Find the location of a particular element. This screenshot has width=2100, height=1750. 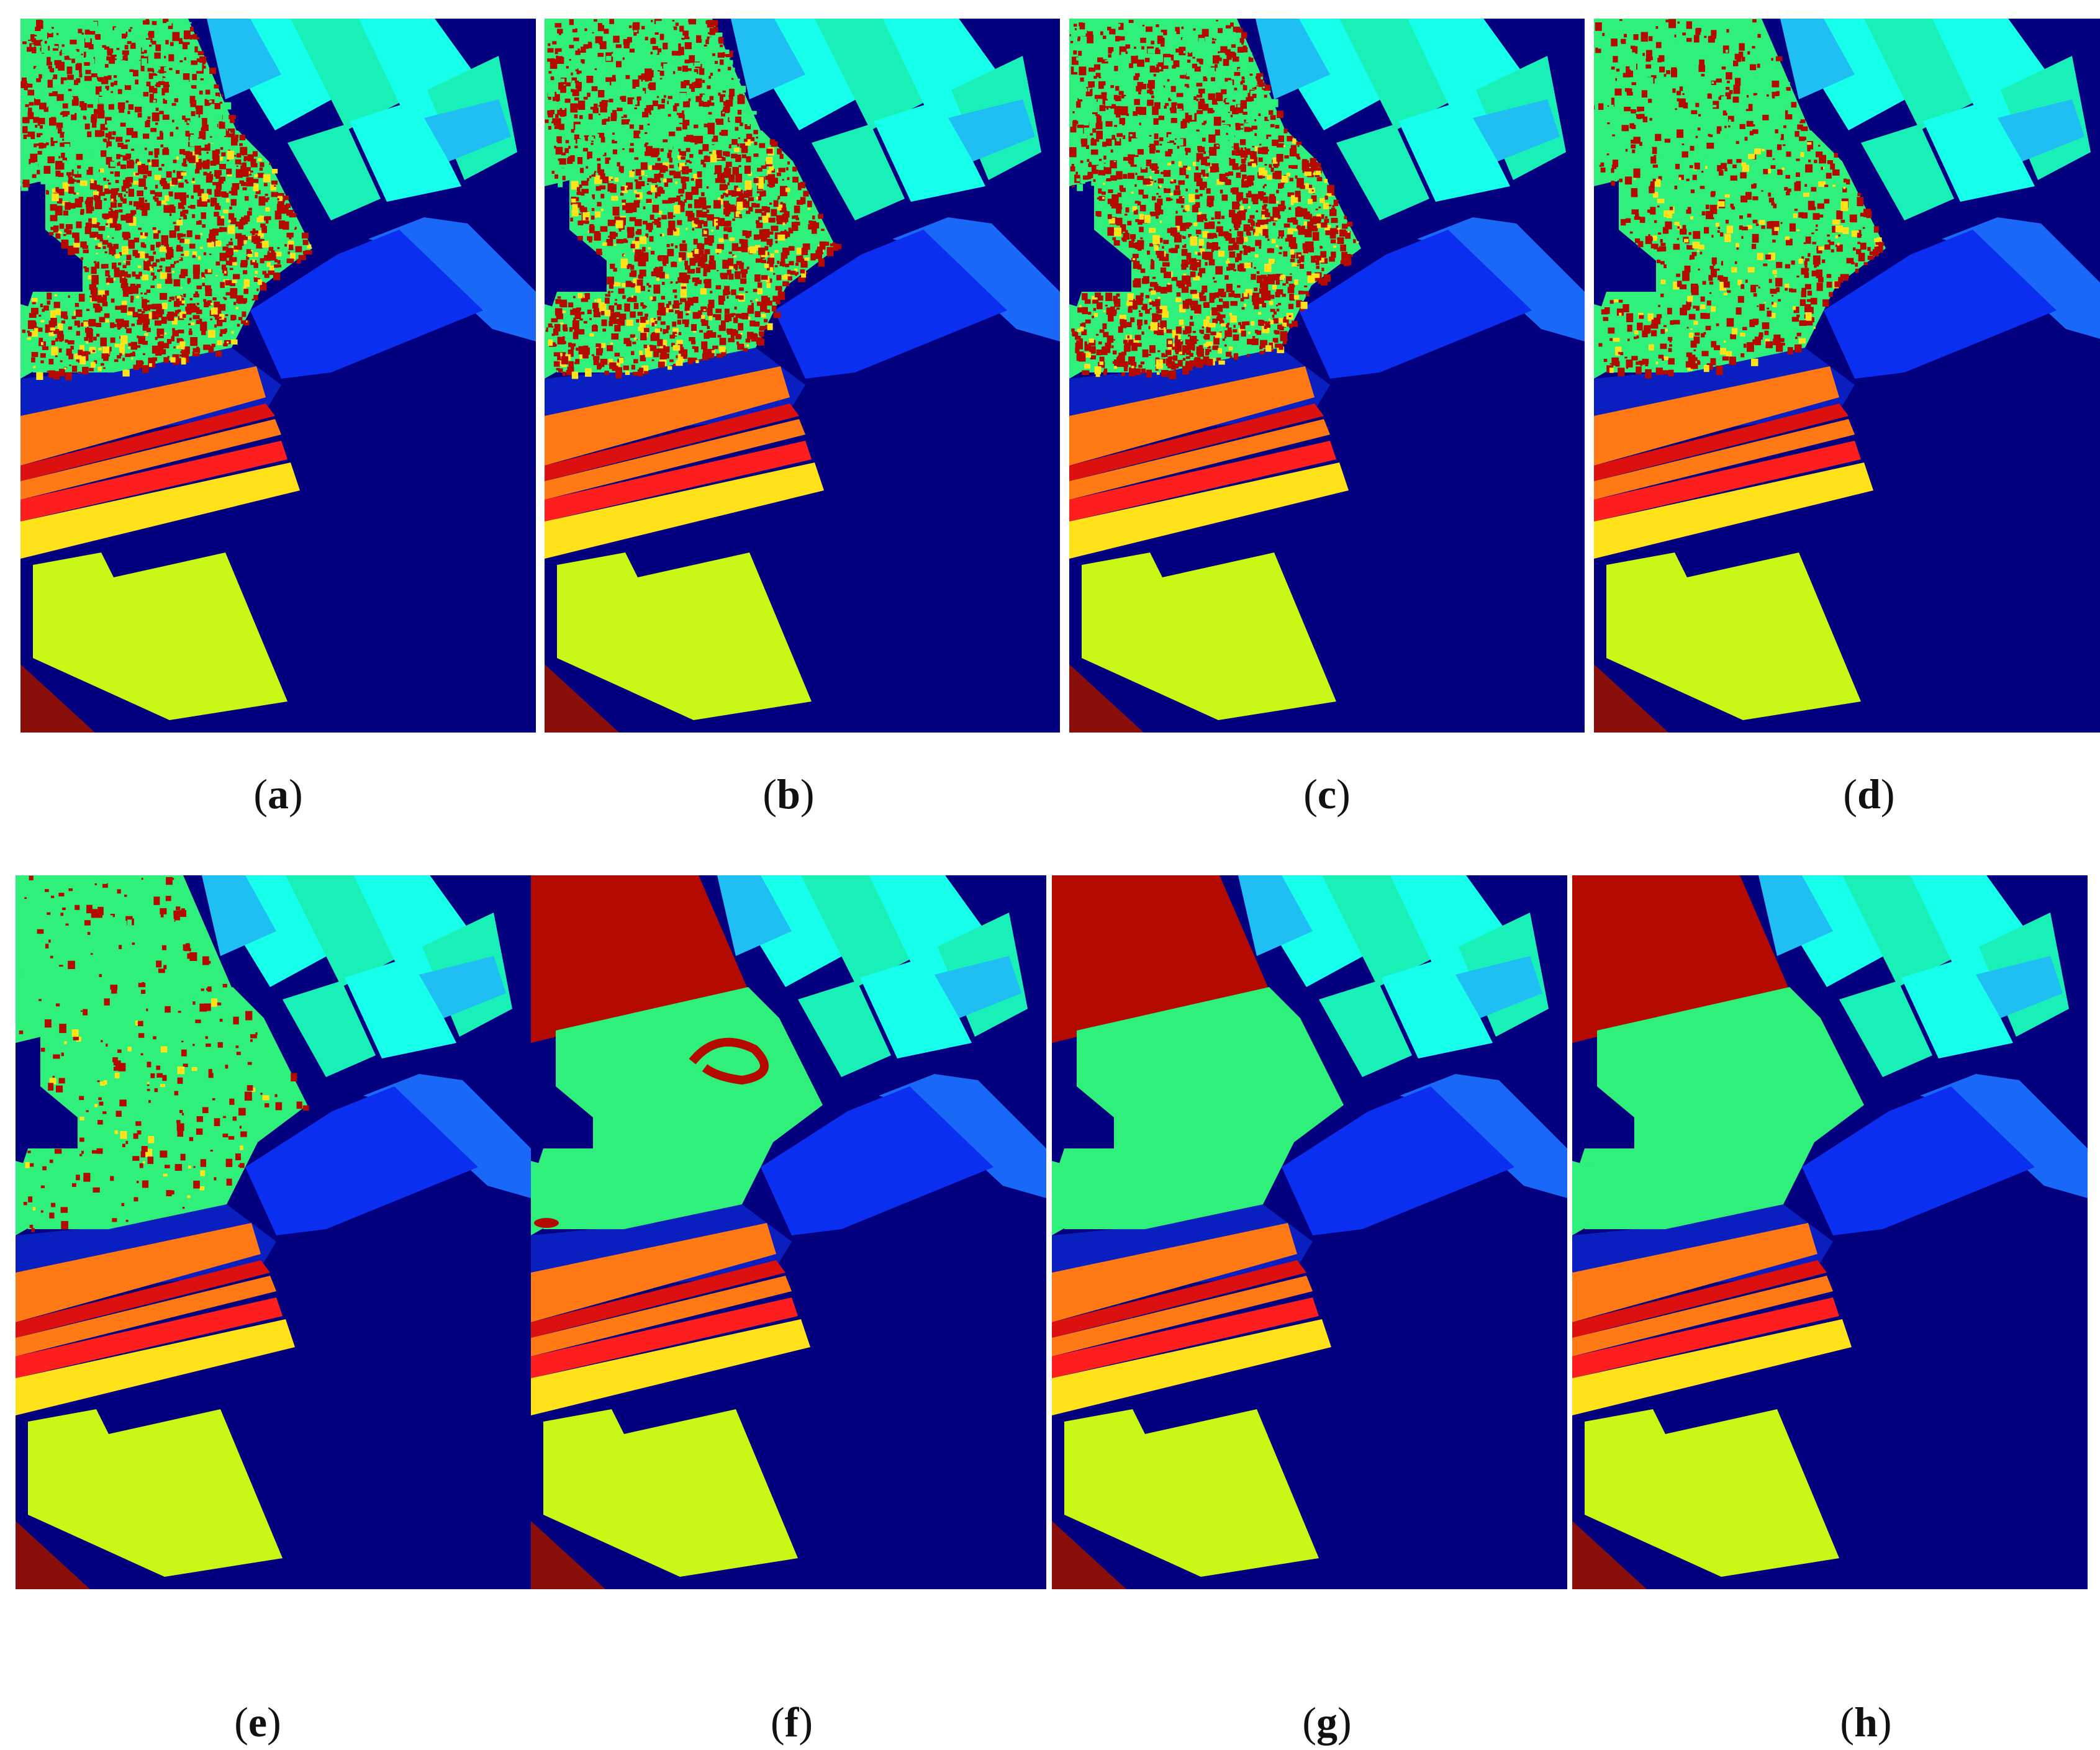

lime-field is located at coordinates (1209, 636).